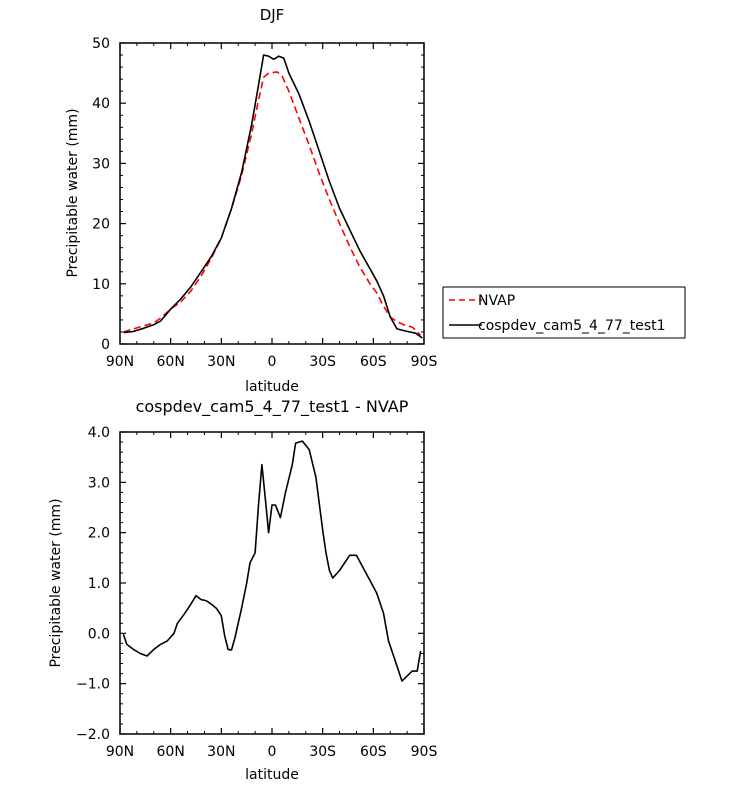 The image size is (733, 788). What do you see at coordinates (101, 44) in the screenshot?
I see `y-tick-label: 50` at bounding box center [101, 44].